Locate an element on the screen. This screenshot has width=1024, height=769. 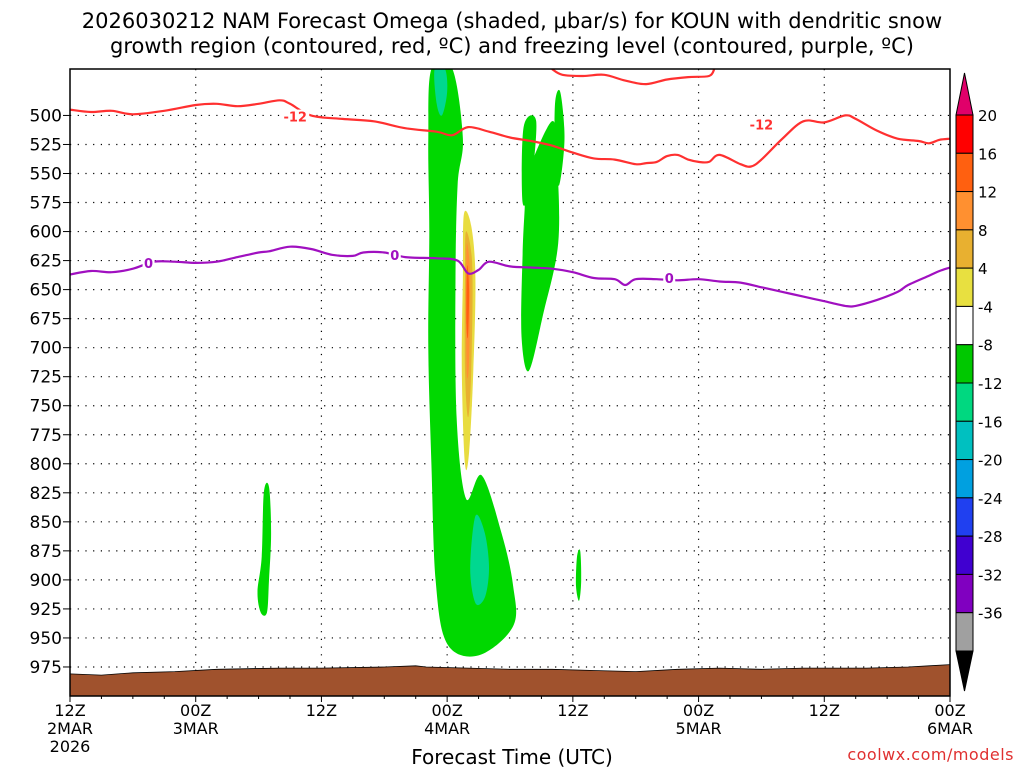
y-tick-label: 925 is located at coordinates (46, 610).